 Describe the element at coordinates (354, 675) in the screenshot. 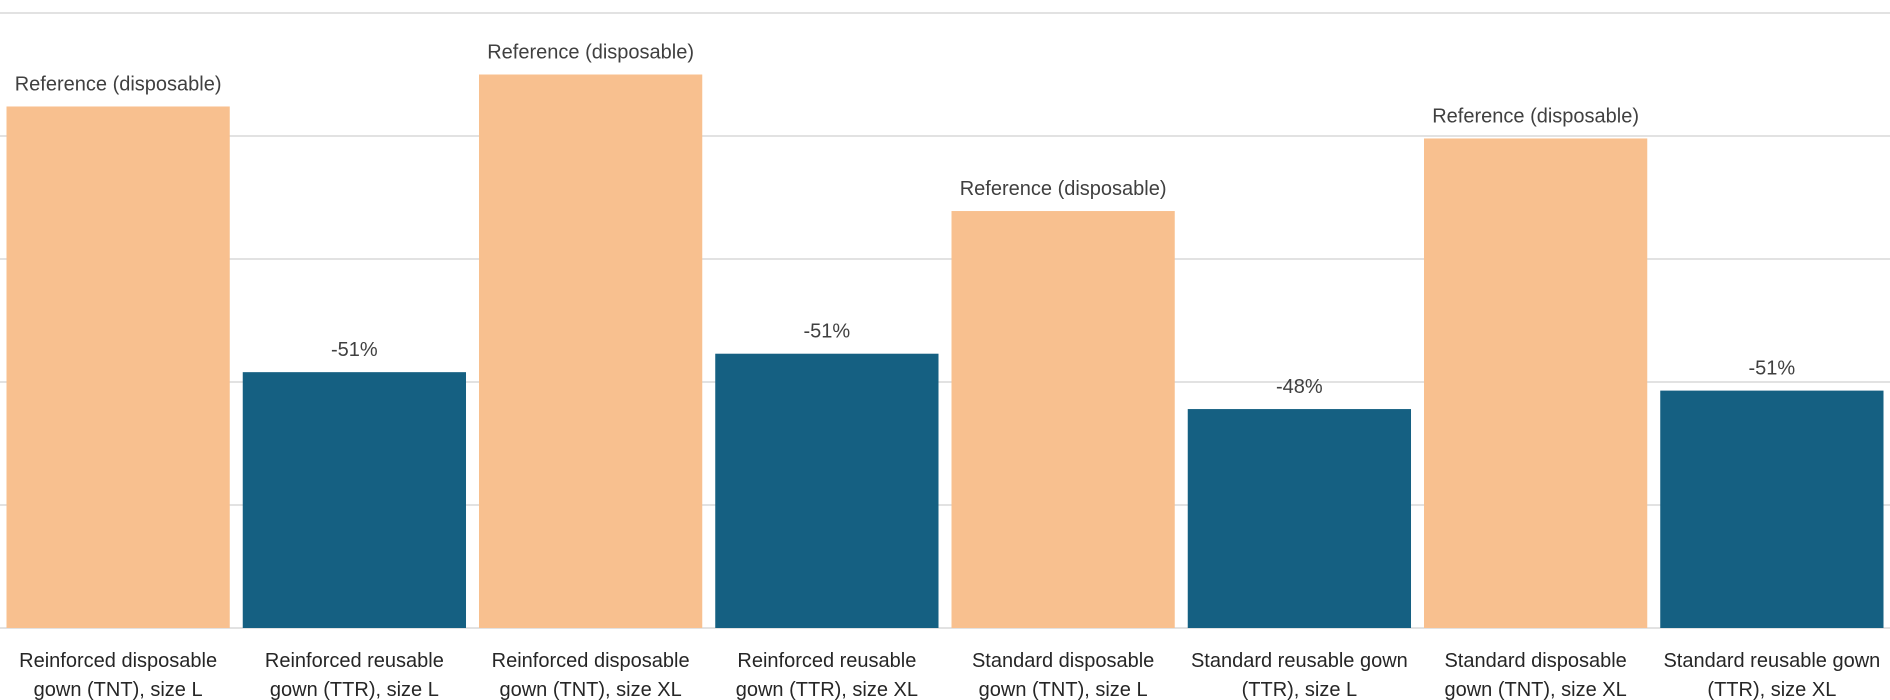

I see `category-label: Reinforced reusable gown (TTR), size L` at that location.